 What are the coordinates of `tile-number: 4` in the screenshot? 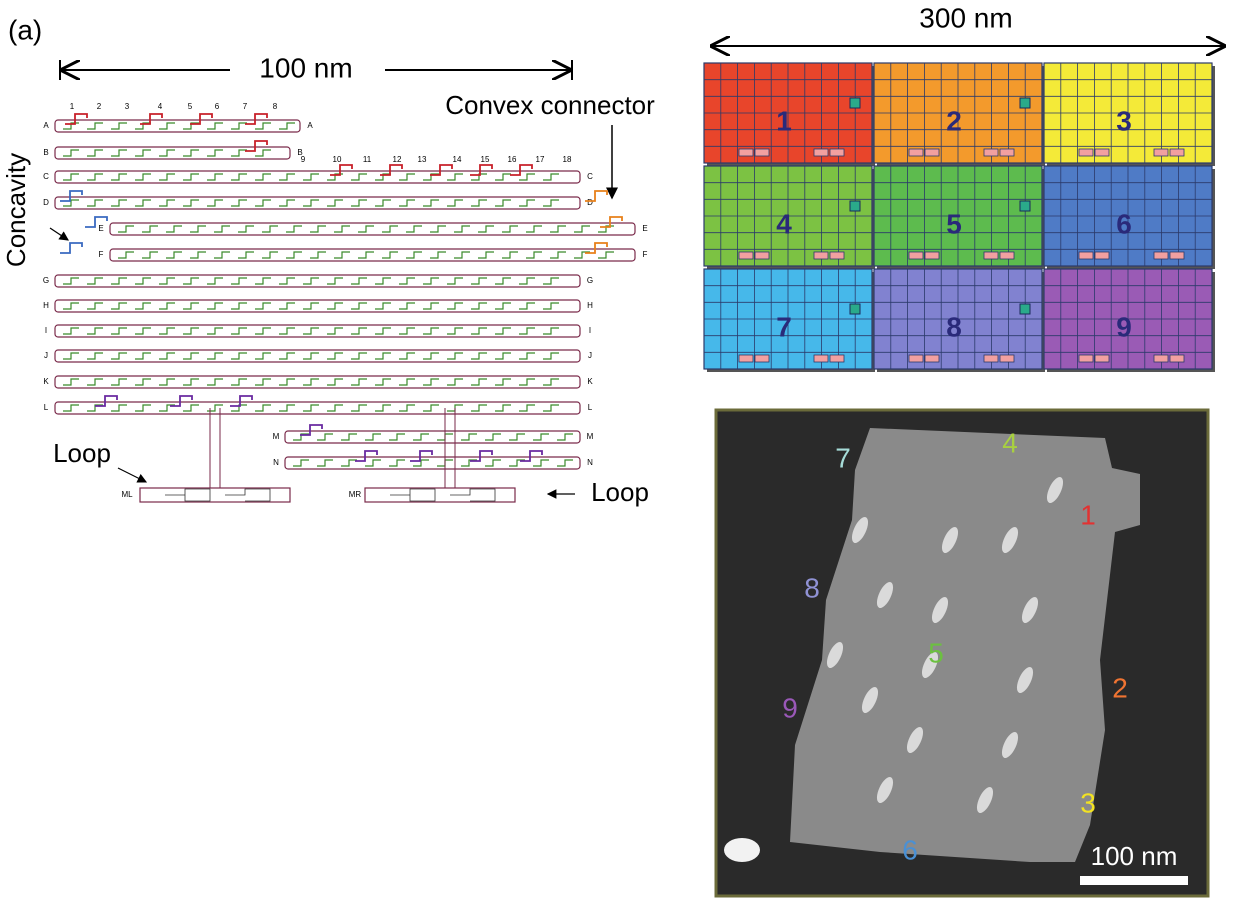 It's located at (784, 223).